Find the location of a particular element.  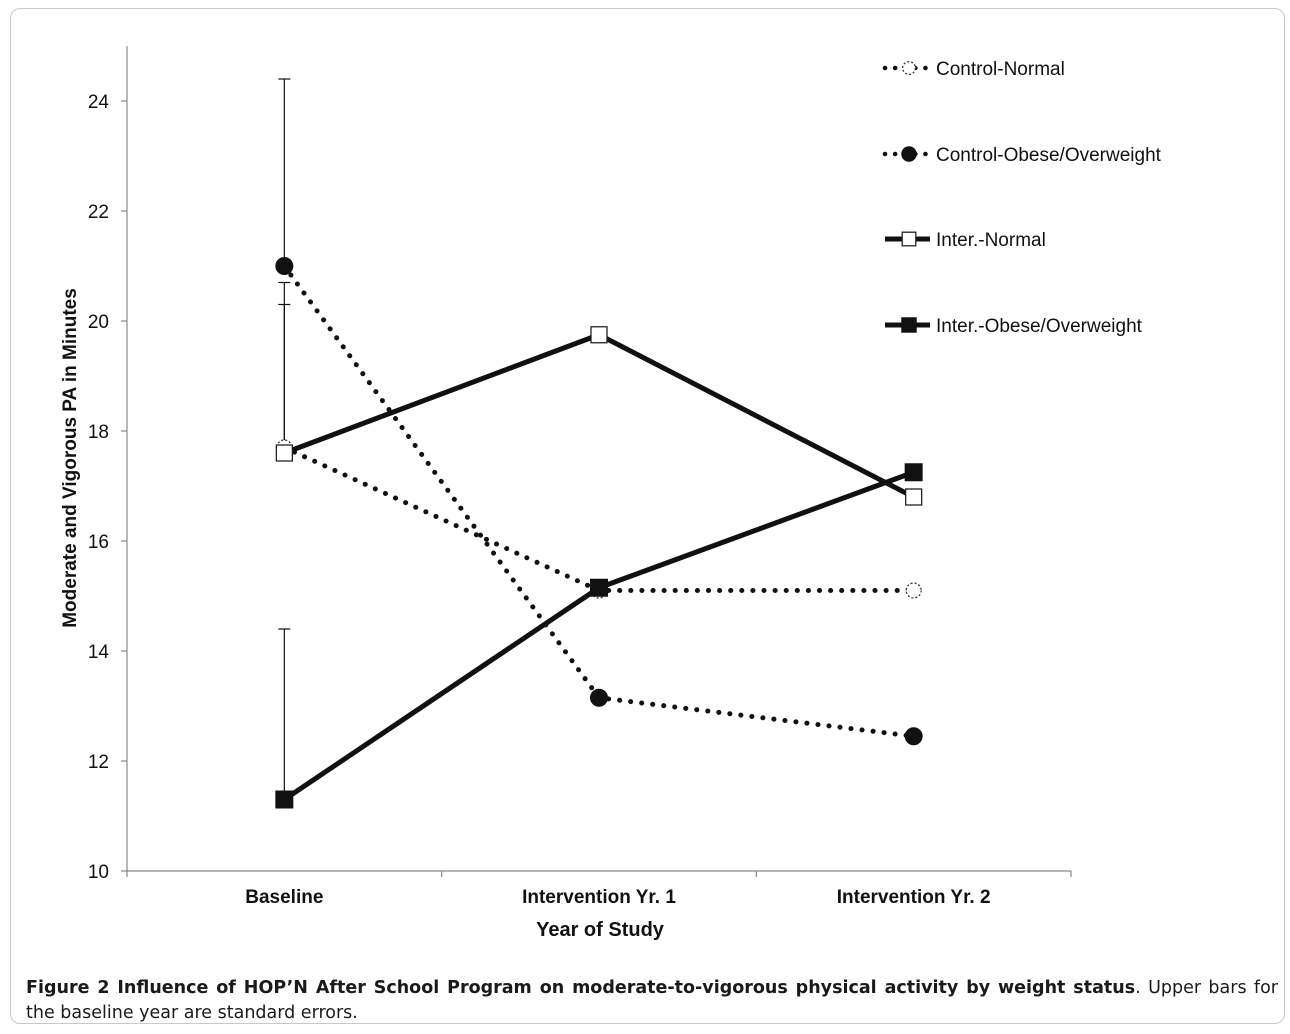

x-tick-label: Baseline is located at coordinates (284, 897).